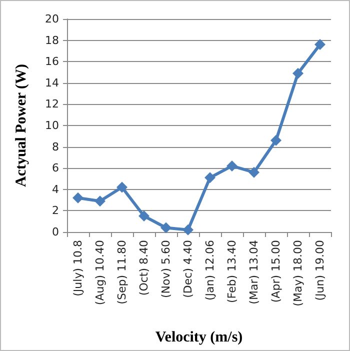 This screenshot has height=351, width=350. I want to click on x-tick-label: (Mar) 13.04, so click(254, 272).